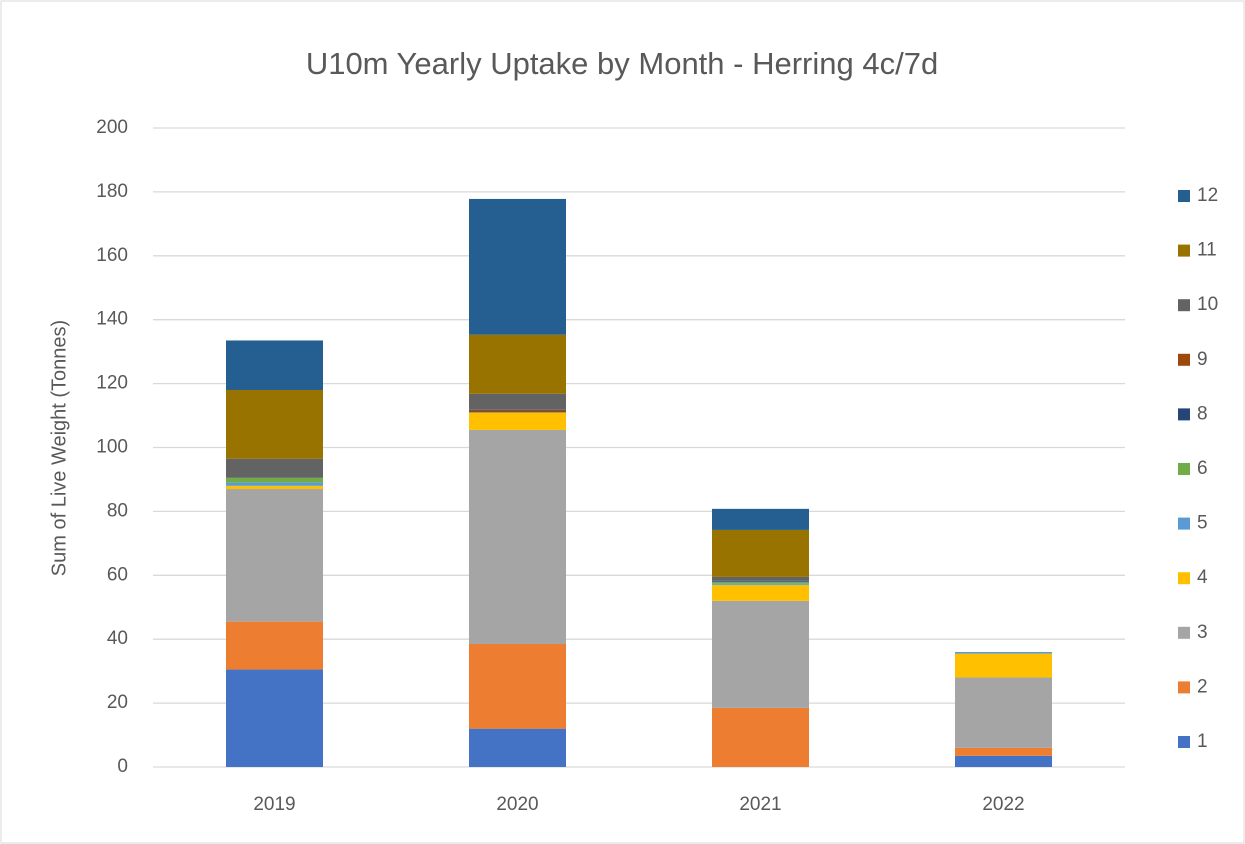  Describe the element at coordinates (1202, 632) in the screenshot. I see `legend-label: 3` at that location.